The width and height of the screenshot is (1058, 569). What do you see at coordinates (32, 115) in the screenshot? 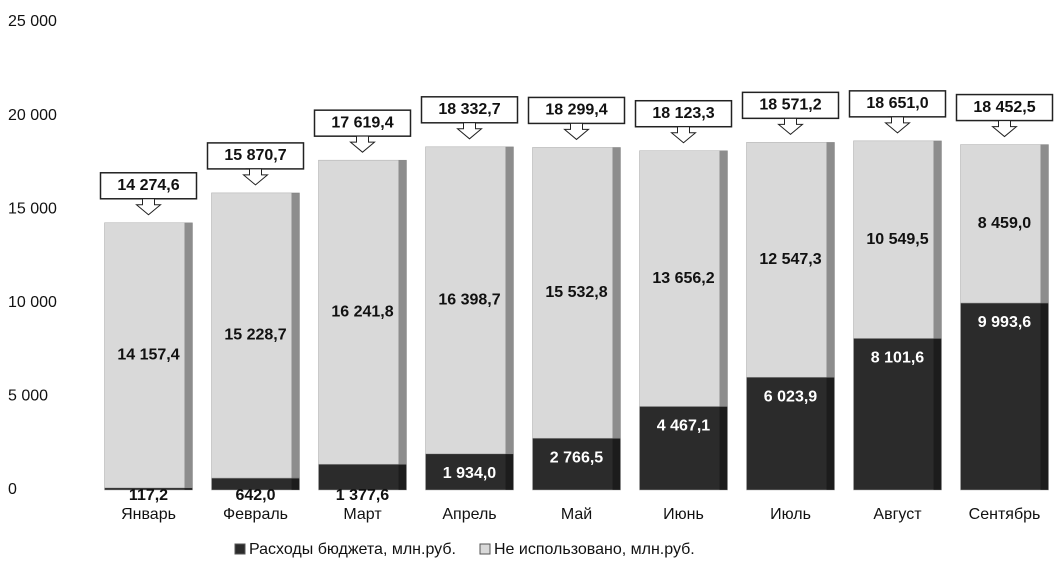
I see `y-tick-label: 20 000` at bounding box center [32, 115].